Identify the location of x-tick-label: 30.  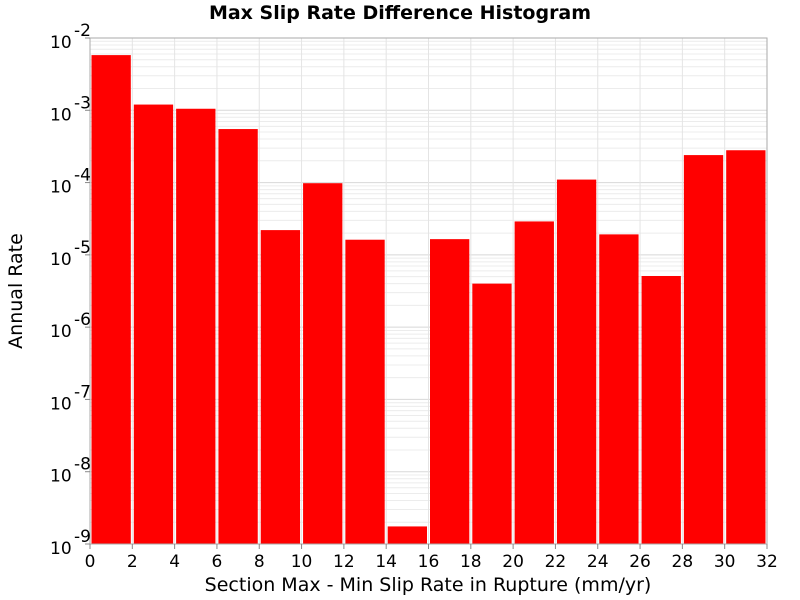
(725, 562).